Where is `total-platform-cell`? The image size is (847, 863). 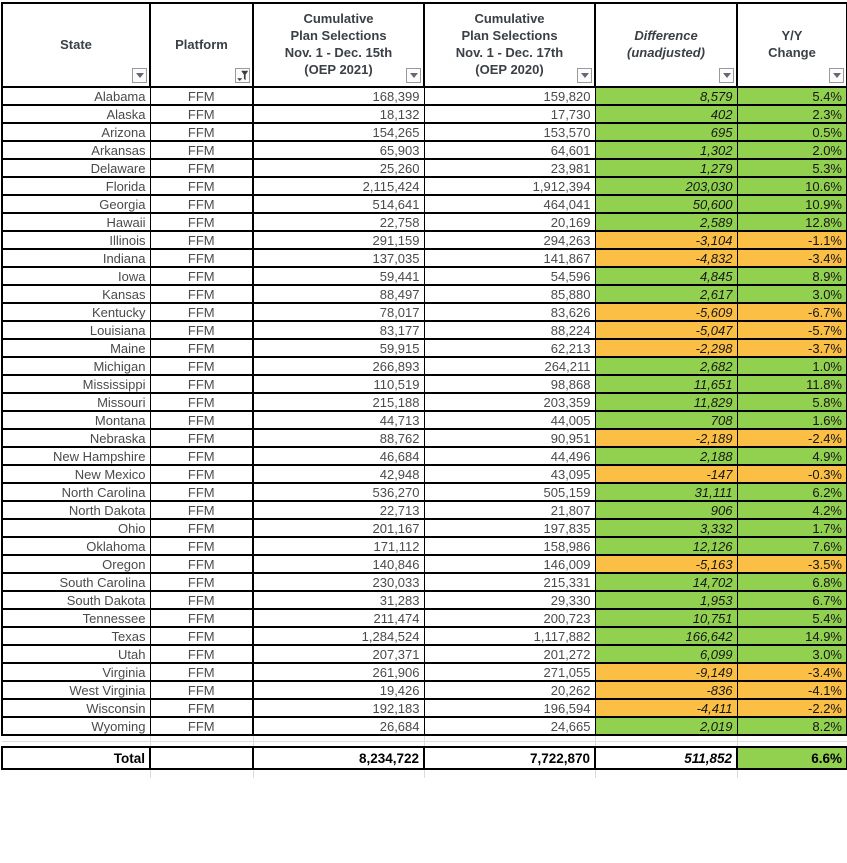 total-platform-cell is located at coordinates (201, 758).